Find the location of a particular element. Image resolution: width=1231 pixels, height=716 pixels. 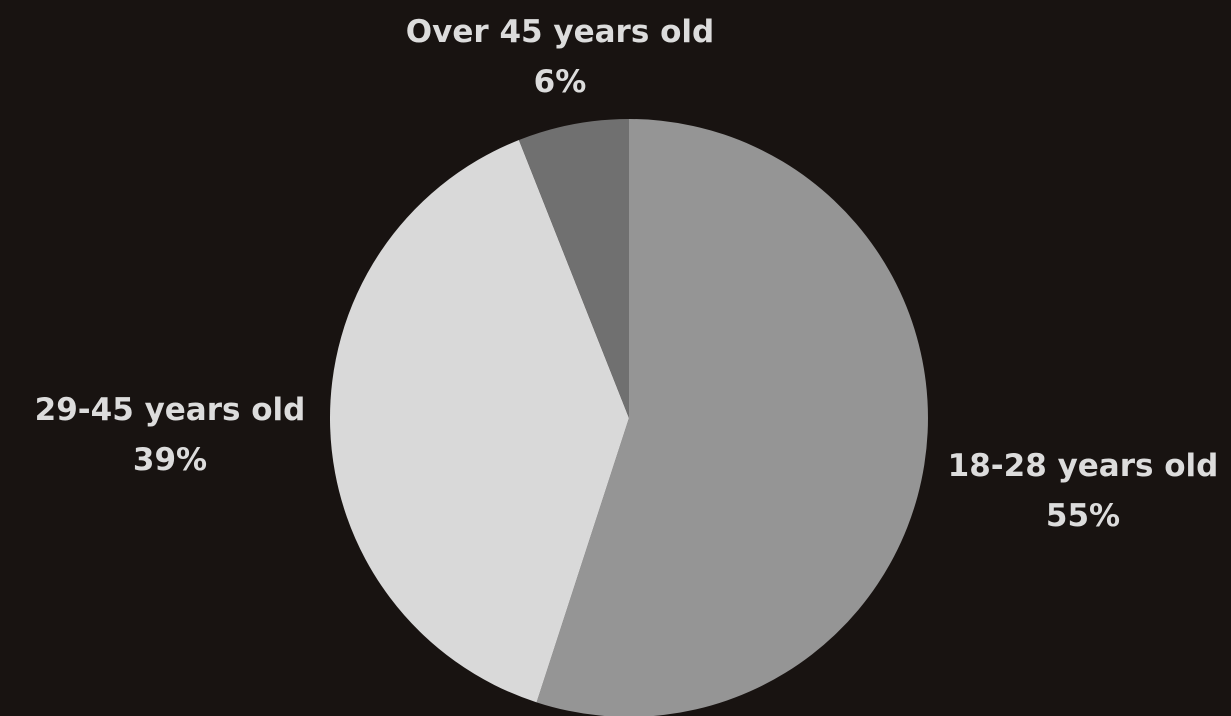

slice-label-1: 18-28 years old 55% is located at coordinates (1083, 491).